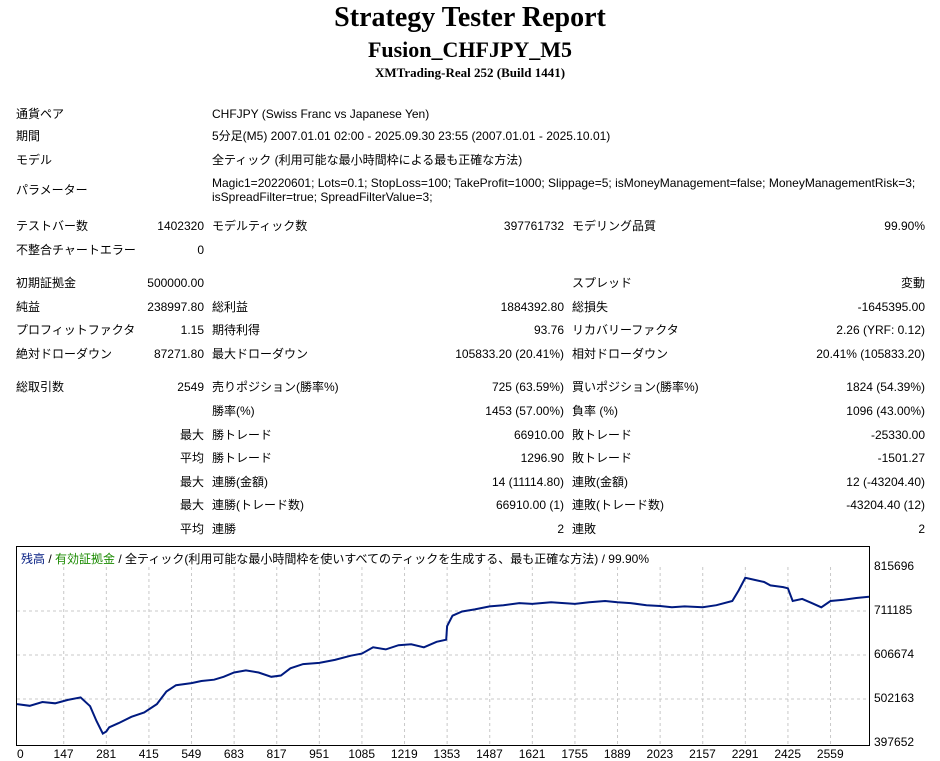 The height and width of the screenshot is (761, 940). I want to click on label-cons-wins-money: 連勝(金額), so click(240, 482).